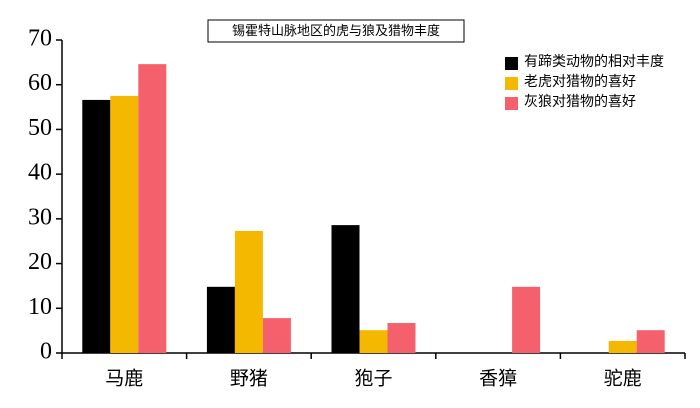 The width and height of the screenshot is (700, 408). What do you see at coordinates (40, 39) in the screenshot?
I see `y-tick-label: 70` at bounding box center [40, 39].